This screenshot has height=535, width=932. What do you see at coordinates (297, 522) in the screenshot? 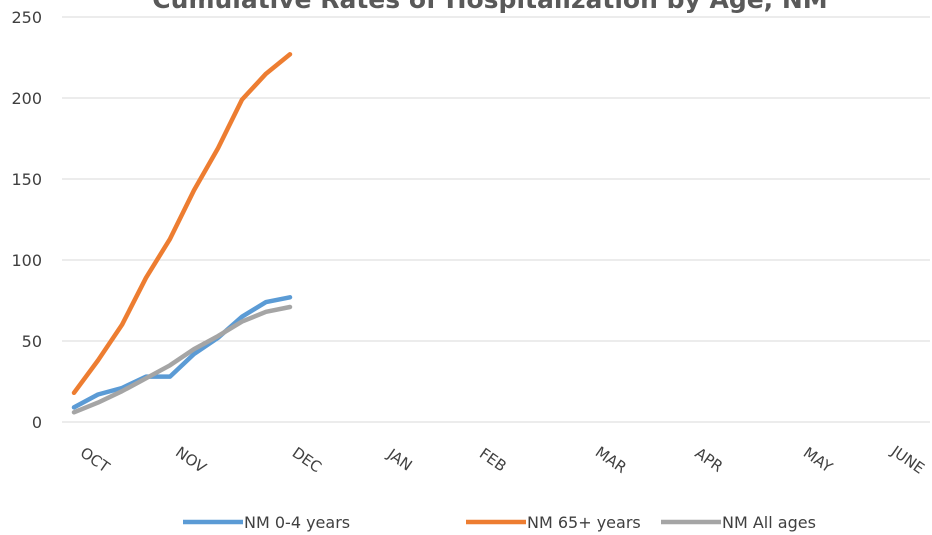
I see `legend-label: NM 0-4 years` at bounding box center [297, 522].